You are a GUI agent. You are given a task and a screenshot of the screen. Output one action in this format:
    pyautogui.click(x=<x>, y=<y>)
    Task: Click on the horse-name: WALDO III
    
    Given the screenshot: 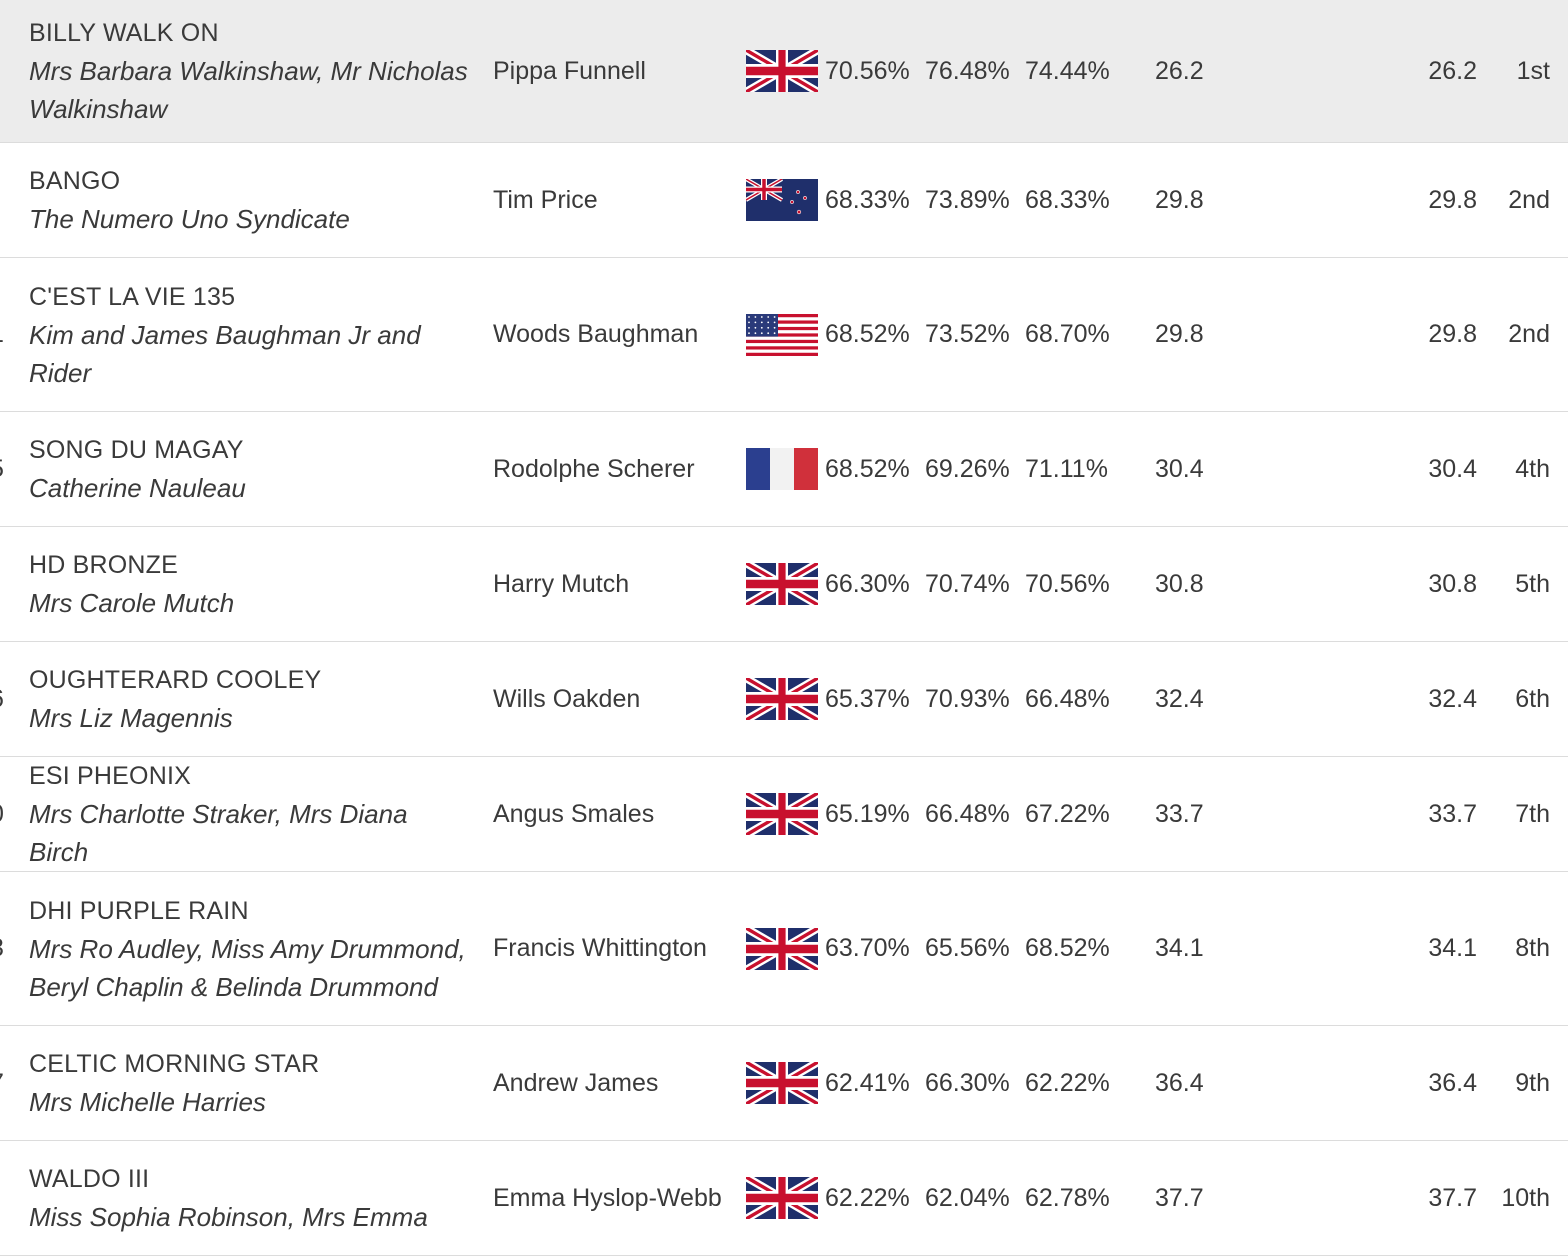 What is the action you would take?
    pyautogui.click(x=89, y=1179)
    